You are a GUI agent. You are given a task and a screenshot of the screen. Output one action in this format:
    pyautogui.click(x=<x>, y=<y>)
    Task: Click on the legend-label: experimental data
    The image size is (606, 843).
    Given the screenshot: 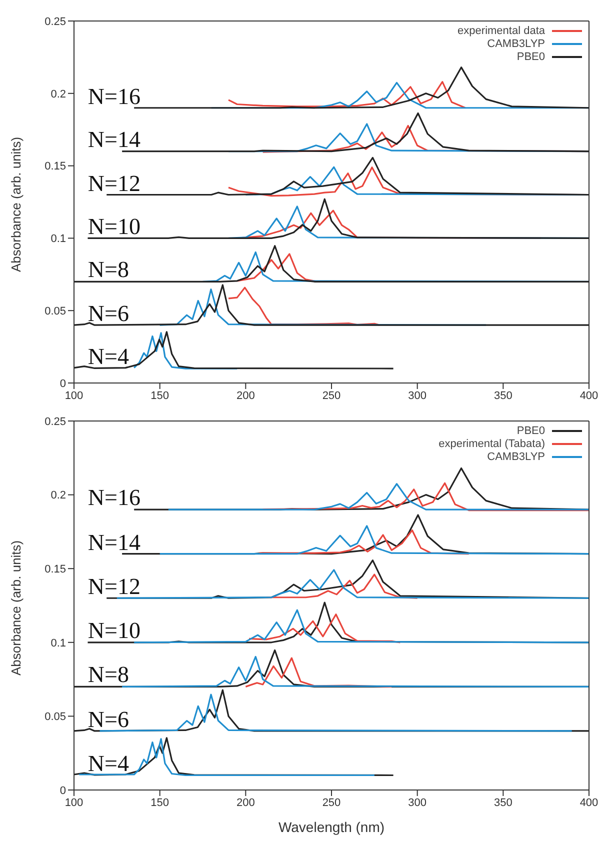 What is the action you would take?
    pyautogui.click(x=501, y=30)
    